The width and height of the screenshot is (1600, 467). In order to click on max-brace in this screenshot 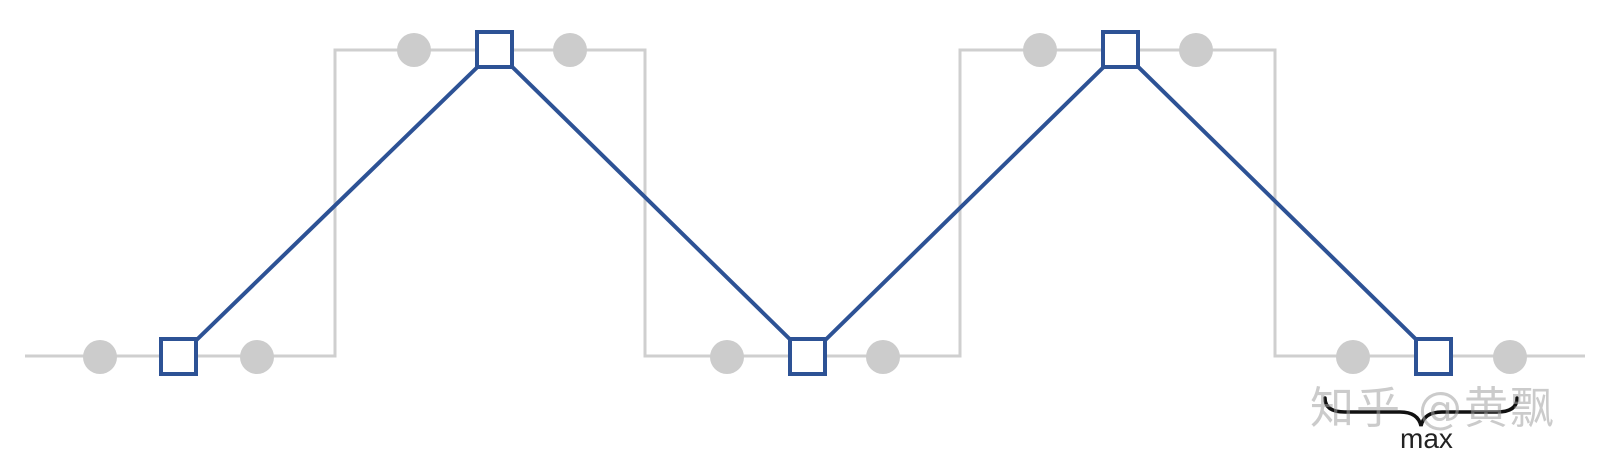, I will do `click(1421, 411)`.